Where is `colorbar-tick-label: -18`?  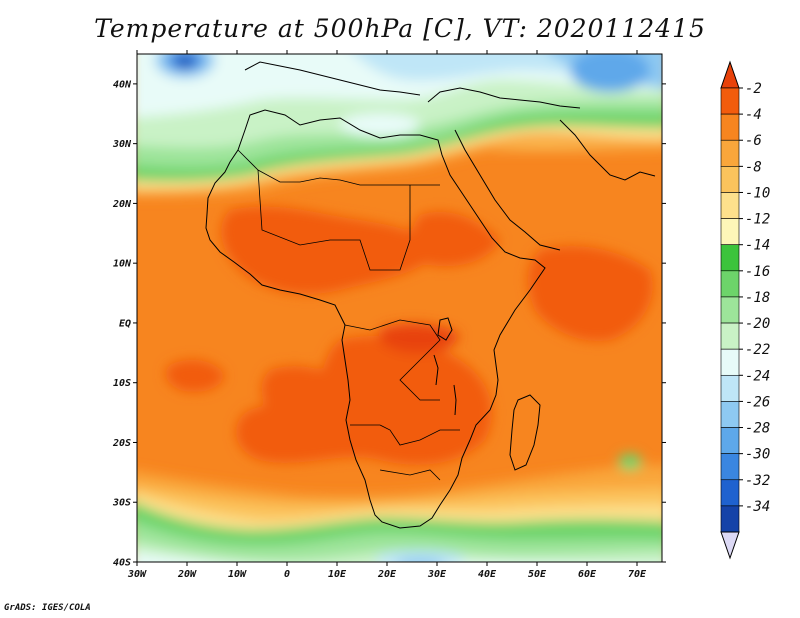
colorbar-tick-label: -18 is located at coordinates (757, 298).